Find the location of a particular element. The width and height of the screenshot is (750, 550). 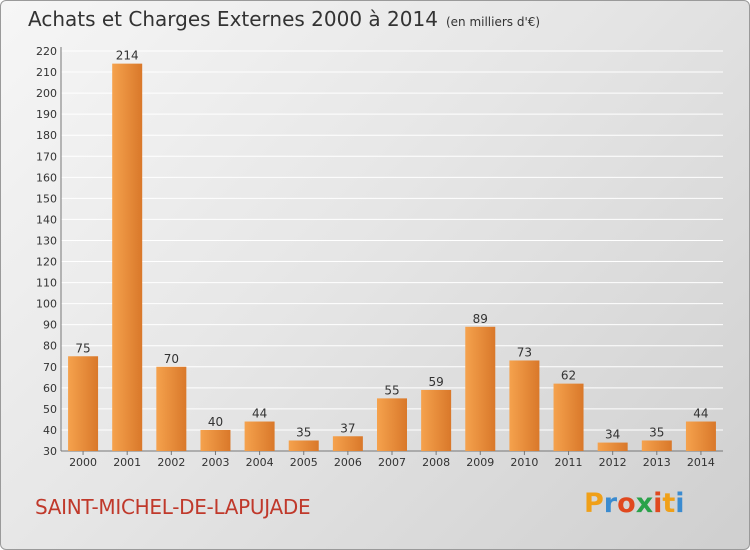

place-name: SAINT-MICHEL-DE-LAPUJADE is located at coordinates (173, 507).